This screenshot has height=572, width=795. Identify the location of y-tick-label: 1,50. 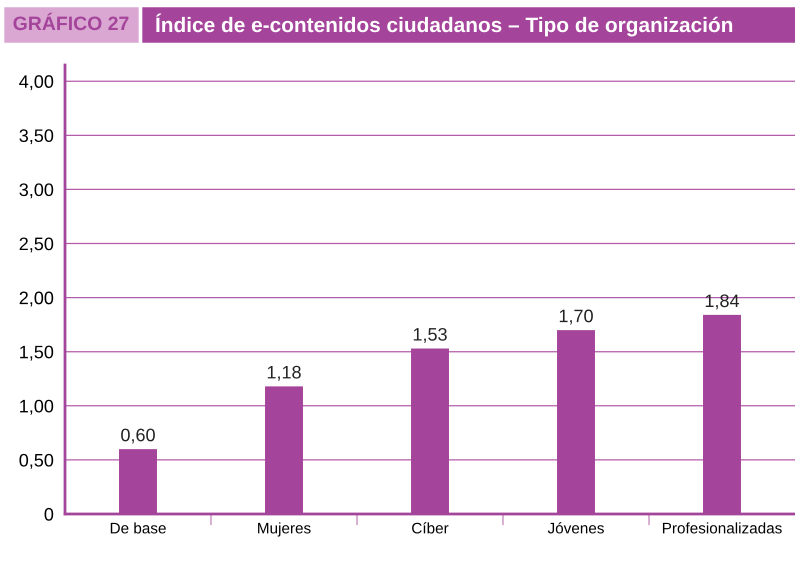
(37, 353).